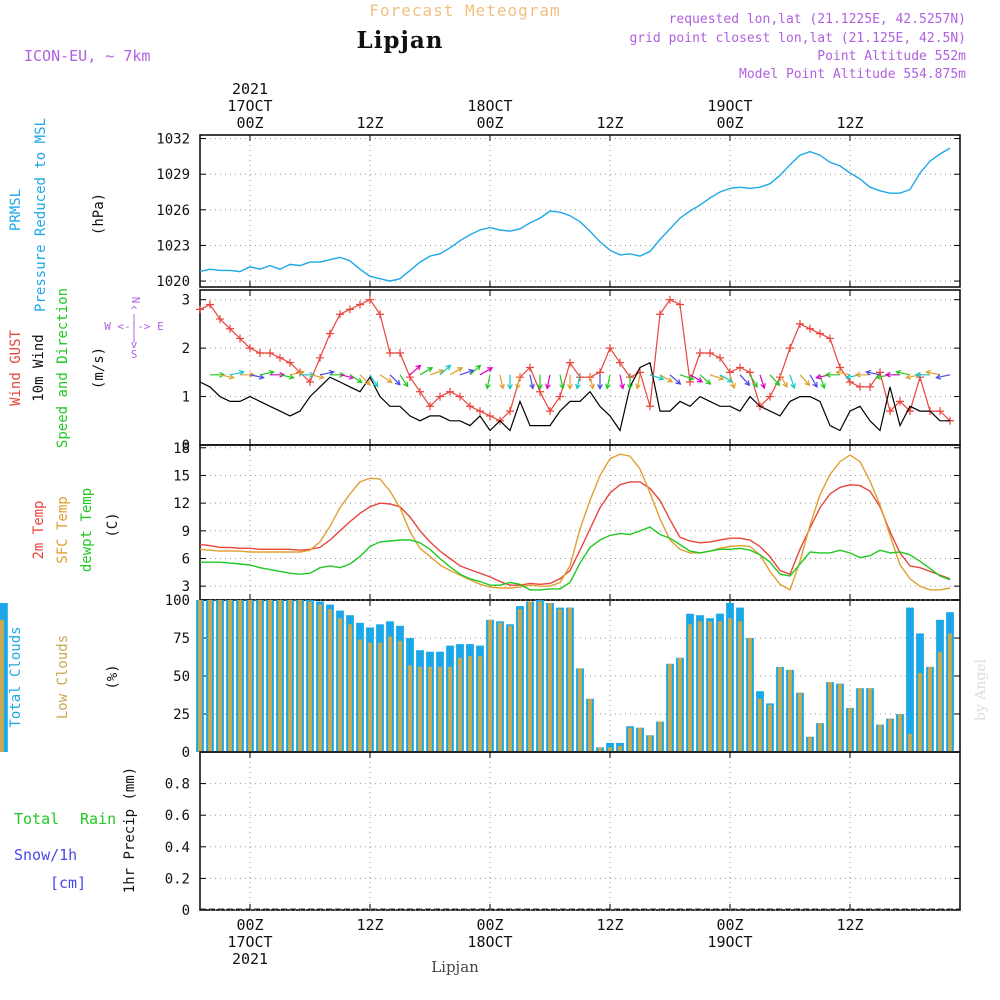 The height and width of the screenshot is (1000, 1000). What do you see at coordinates (464, 10) in the screenshot?
I see `chart-title: Forecast Meteogram` at bounding box center [464, 10].